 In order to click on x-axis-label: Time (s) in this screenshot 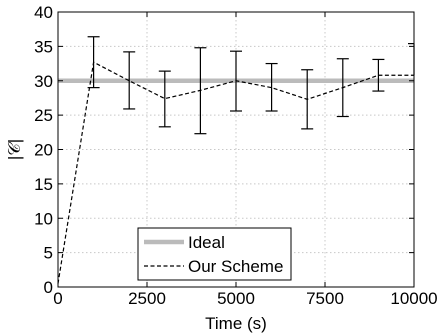, I will do `click(236, 323)`.